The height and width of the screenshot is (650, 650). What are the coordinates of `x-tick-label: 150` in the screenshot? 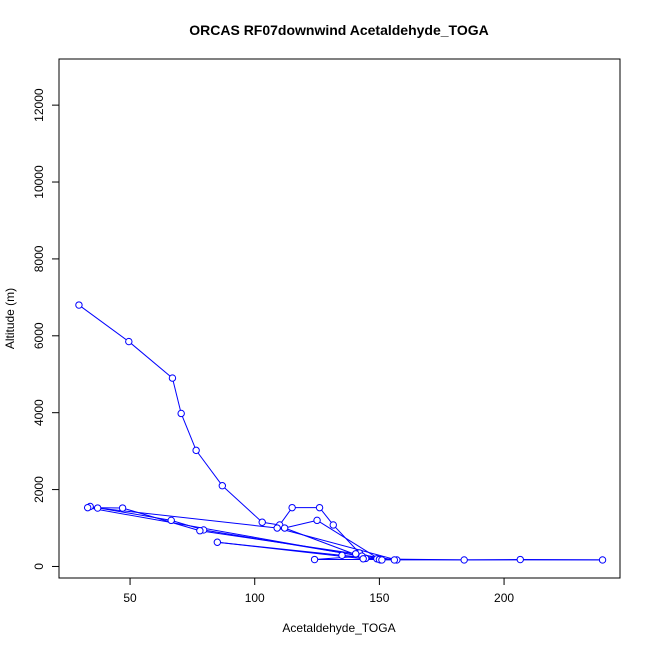 It's located at (379, 598).